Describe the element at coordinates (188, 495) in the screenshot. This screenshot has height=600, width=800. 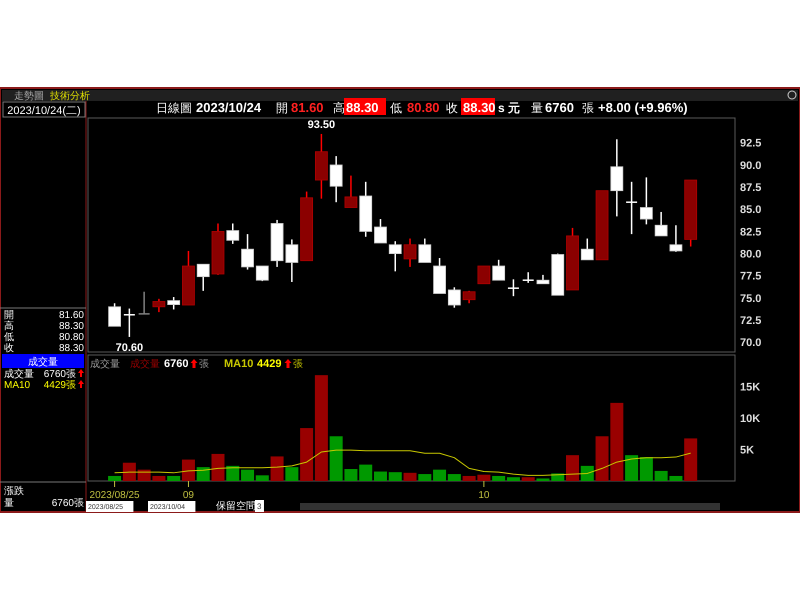
I see `x-tick-label: 09` at that location.